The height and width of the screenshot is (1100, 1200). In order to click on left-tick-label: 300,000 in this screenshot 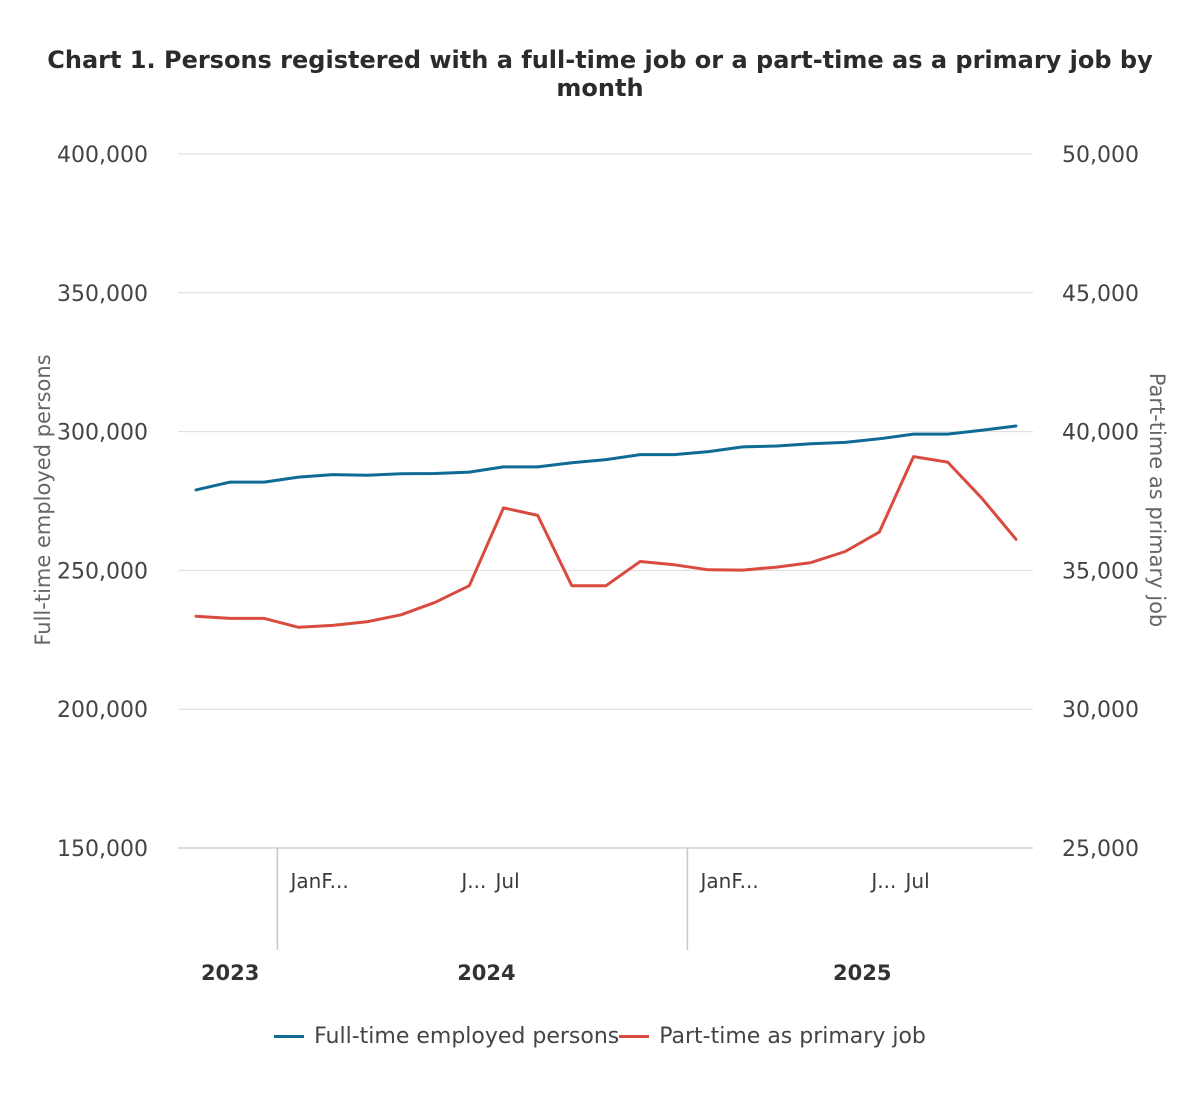, I will do `click(102, 433)`.